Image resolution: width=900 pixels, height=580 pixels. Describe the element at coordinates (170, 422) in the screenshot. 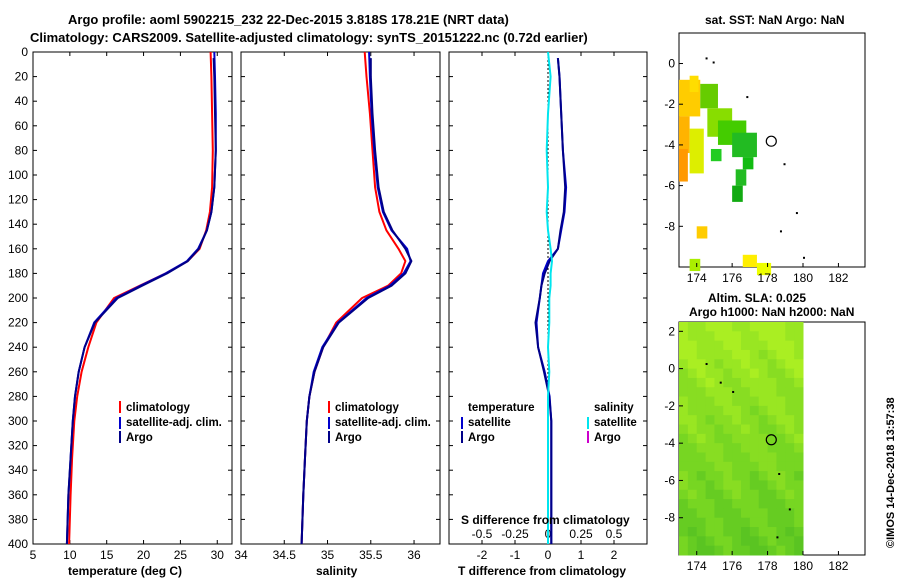

I see `temperature-legend: climatology satellite-adj. clim. Argo` at that location.